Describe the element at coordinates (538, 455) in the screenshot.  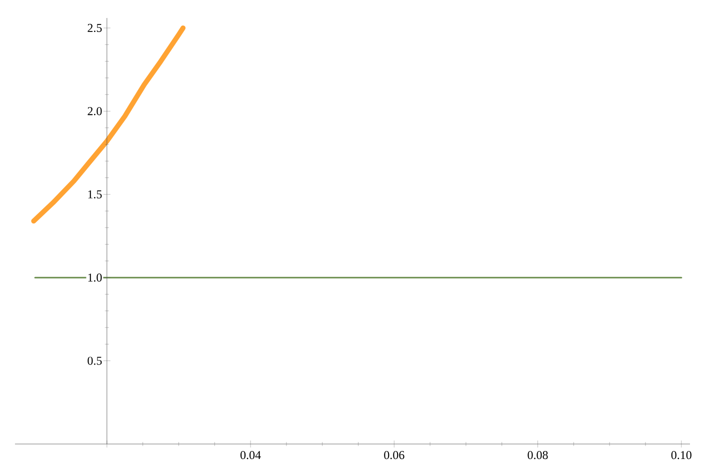
I see `x-tick-label: 0.08` at that location.